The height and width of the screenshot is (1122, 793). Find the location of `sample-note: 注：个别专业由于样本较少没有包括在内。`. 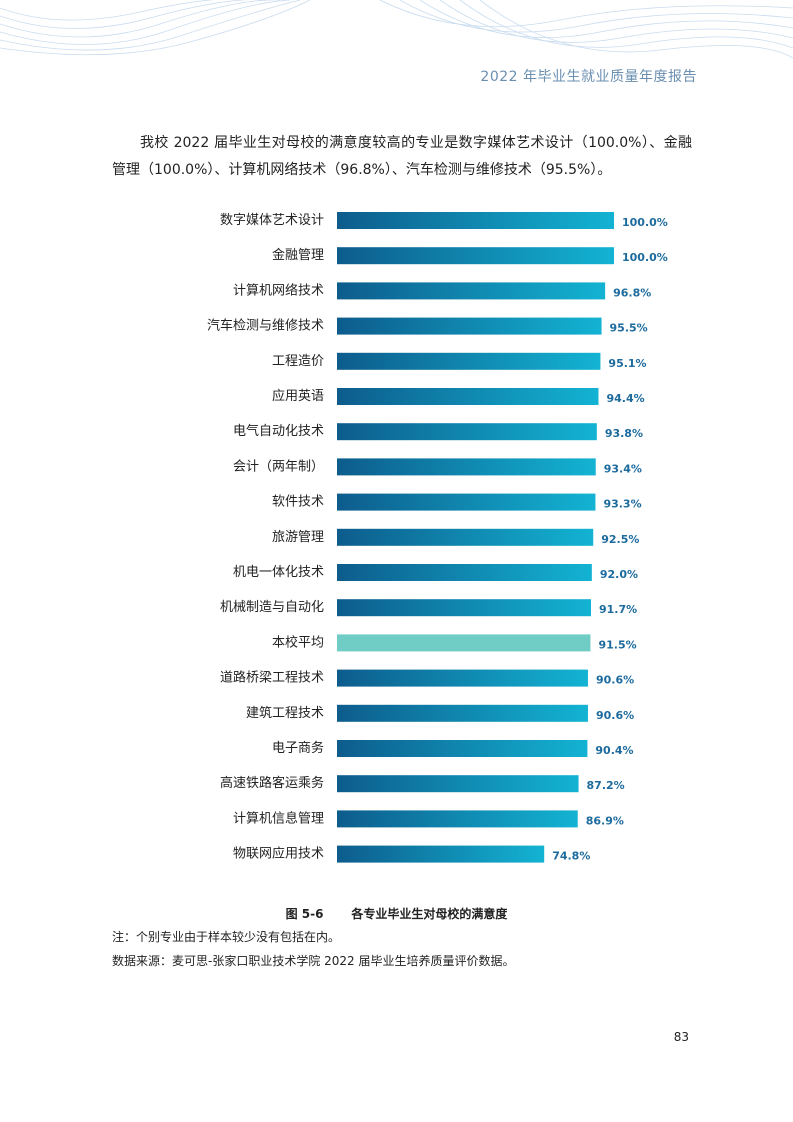

sample-note: 注：个别专业由于样本较少没有包括在内。 is located at coordinates (226, 937).